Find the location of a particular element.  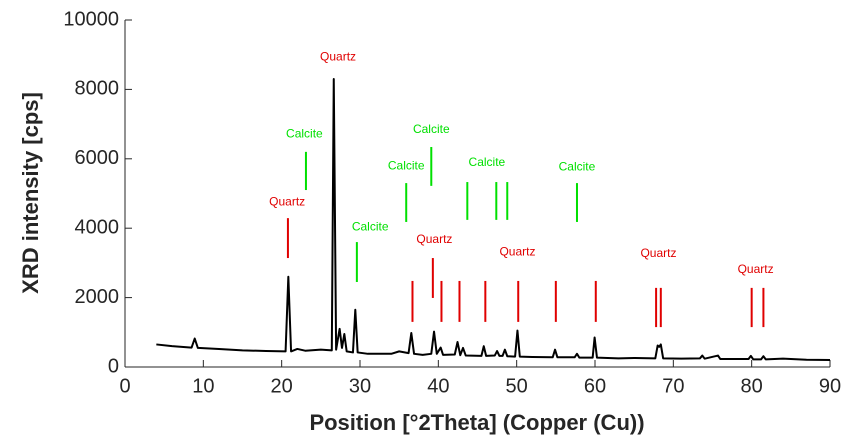

x-tick-label: 10 is located at coordinates (203, 386).